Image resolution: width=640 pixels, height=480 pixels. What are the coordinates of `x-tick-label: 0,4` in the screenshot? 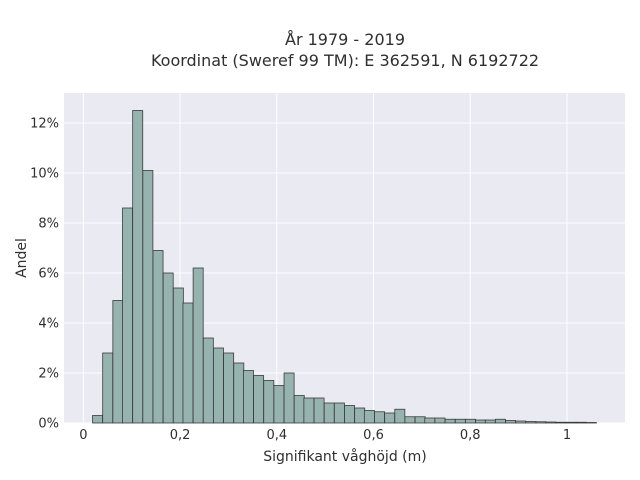 It's located at (276, 435).